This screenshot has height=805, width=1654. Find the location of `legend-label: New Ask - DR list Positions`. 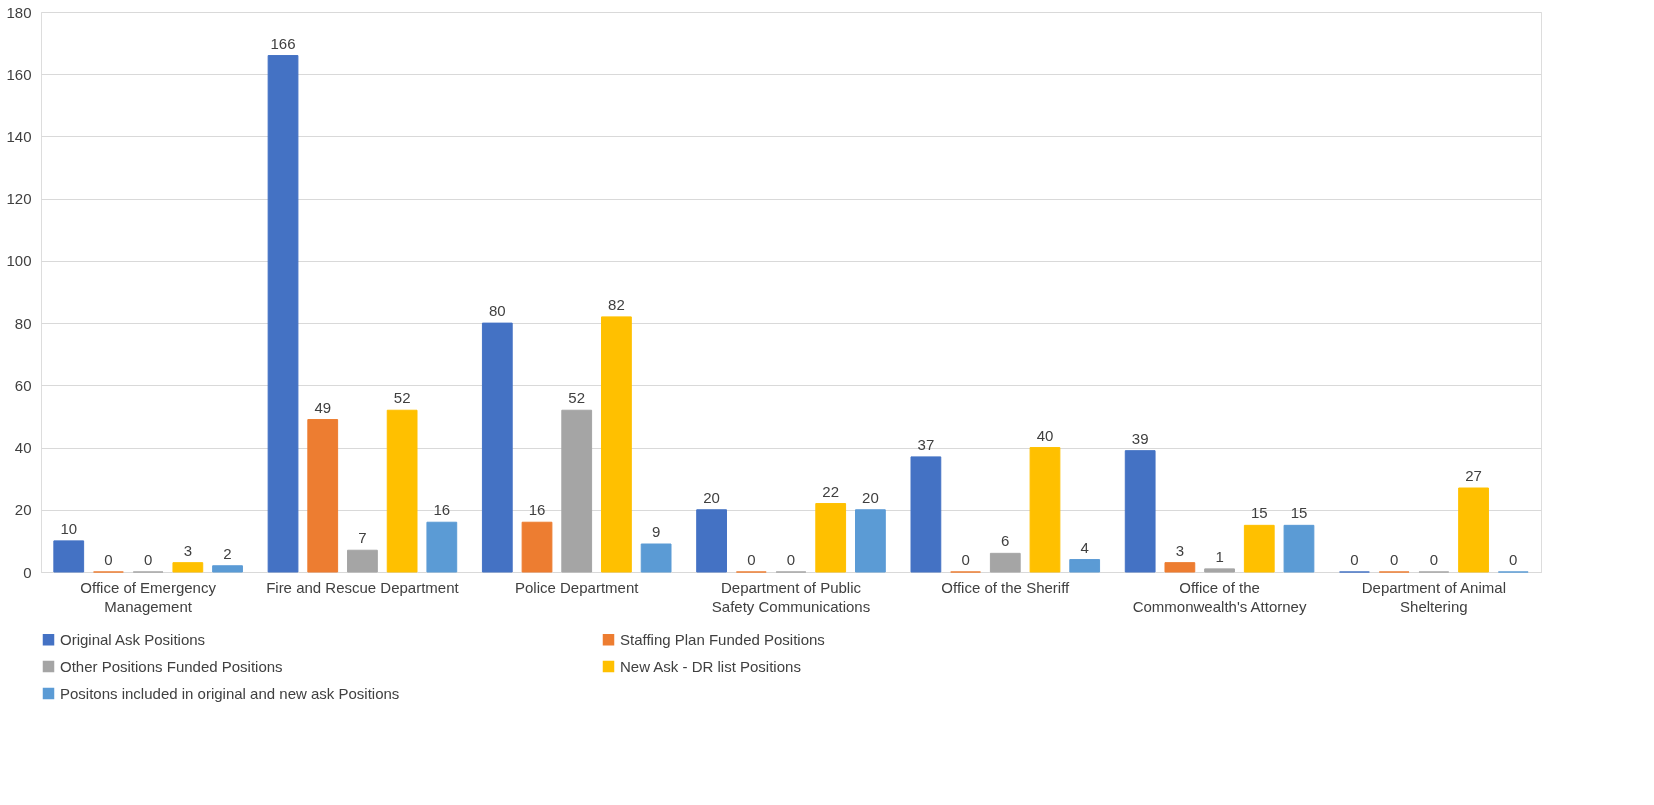

legend-label: New Ask - DR list Positions is located at coordinates (710, 666).